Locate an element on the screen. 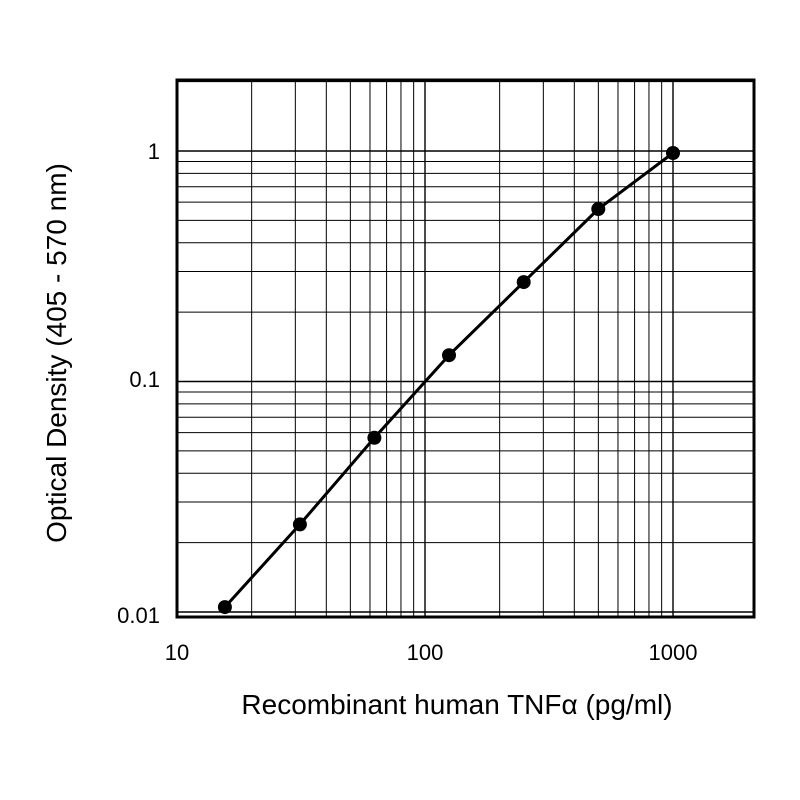  y-tick-label-1: 1 is located at coordinates (154, 151).